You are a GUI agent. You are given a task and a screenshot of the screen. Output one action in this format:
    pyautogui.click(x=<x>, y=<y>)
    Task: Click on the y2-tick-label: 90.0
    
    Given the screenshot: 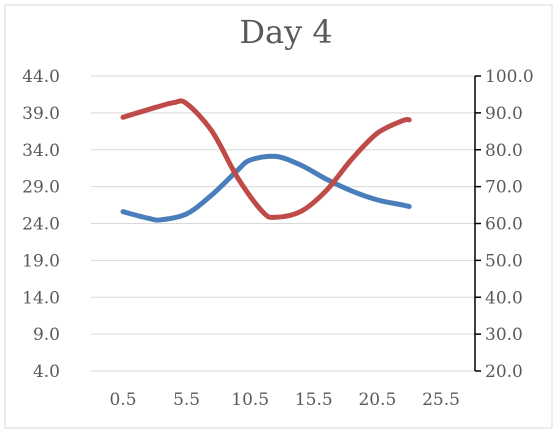 What is the action you would take?
    pyautogui.click(x=504, y=114)
    